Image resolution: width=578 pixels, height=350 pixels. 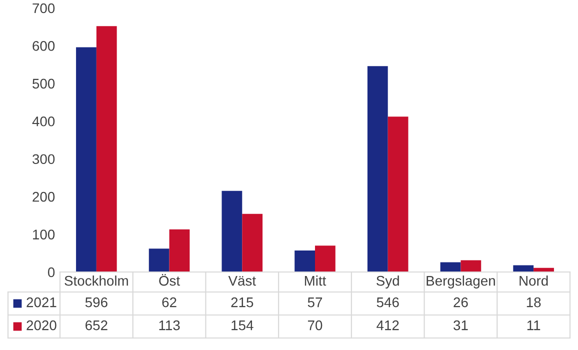 What do you see at coordinates (534, 281) in the screenshot?
I see `x-tick-label: Nord` at bounding box center [534, 281].